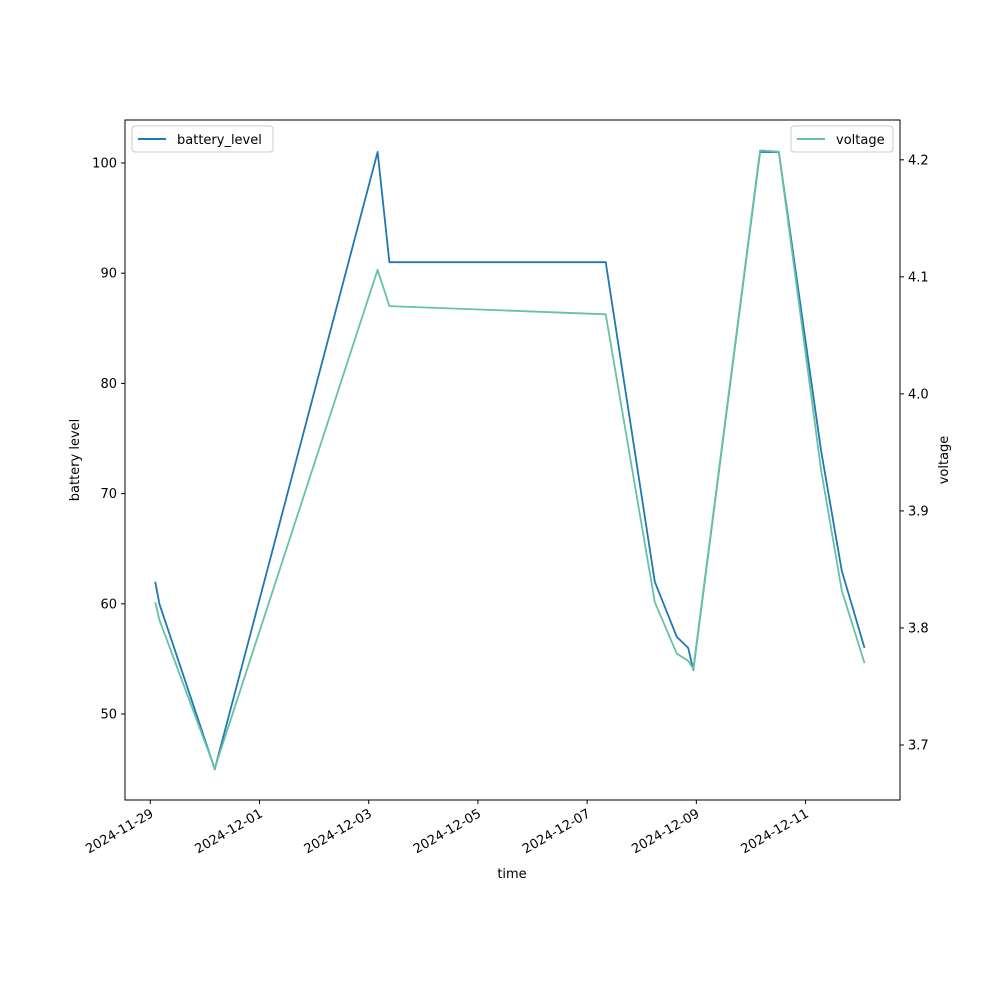  Describe the element at coordinates (75, 460) in the screenshot. I see `y-left-axis-label: battery level` at that location.